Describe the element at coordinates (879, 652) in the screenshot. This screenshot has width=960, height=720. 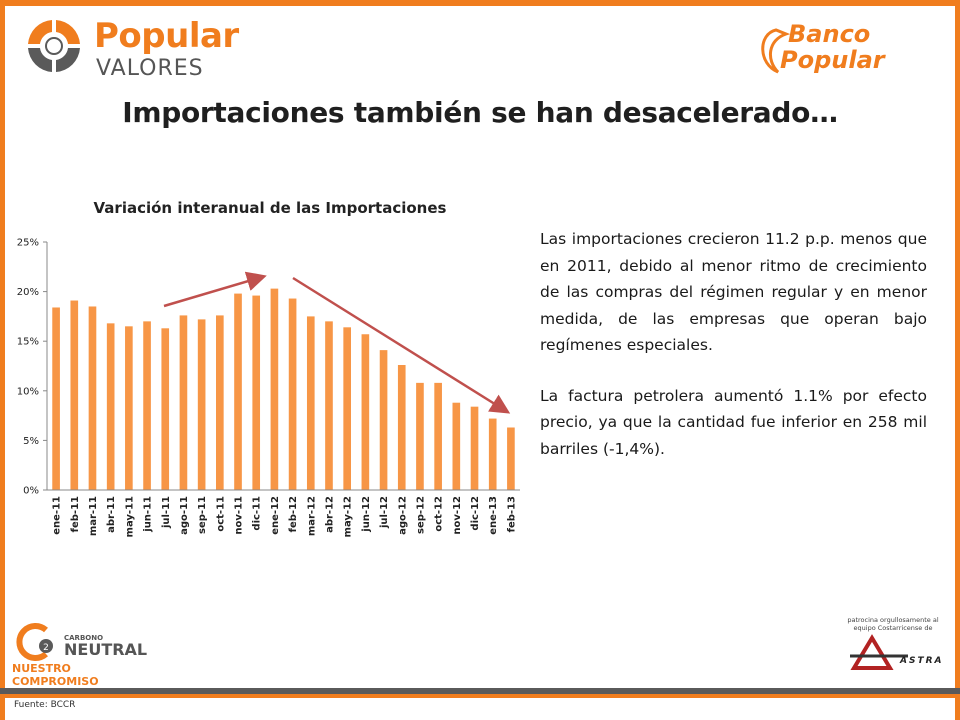
I see `astra-emblem-icon` at that location.